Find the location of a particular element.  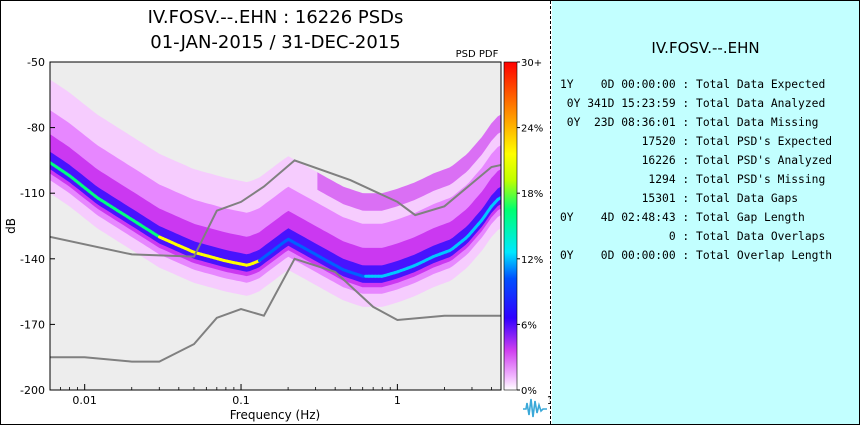

high-noise-model-line is located at coordinates (275, 208).